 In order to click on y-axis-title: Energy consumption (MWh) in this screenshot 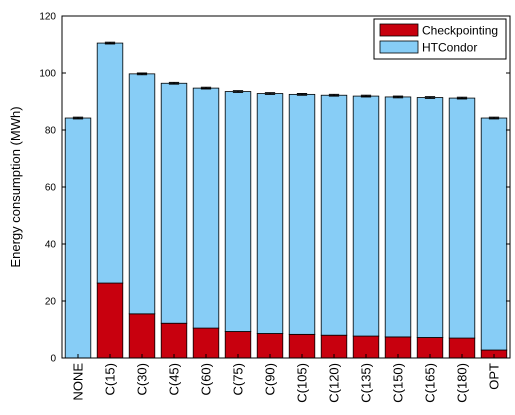, I will do `click(15, 186)`.